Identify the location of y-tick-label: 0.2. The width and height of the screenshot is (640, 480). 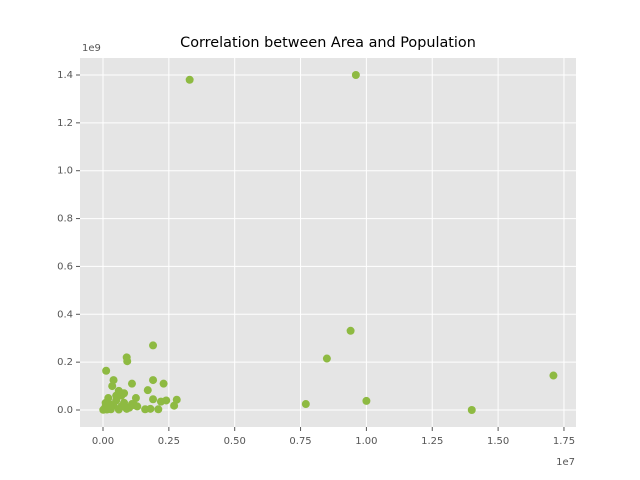
(65, 362).